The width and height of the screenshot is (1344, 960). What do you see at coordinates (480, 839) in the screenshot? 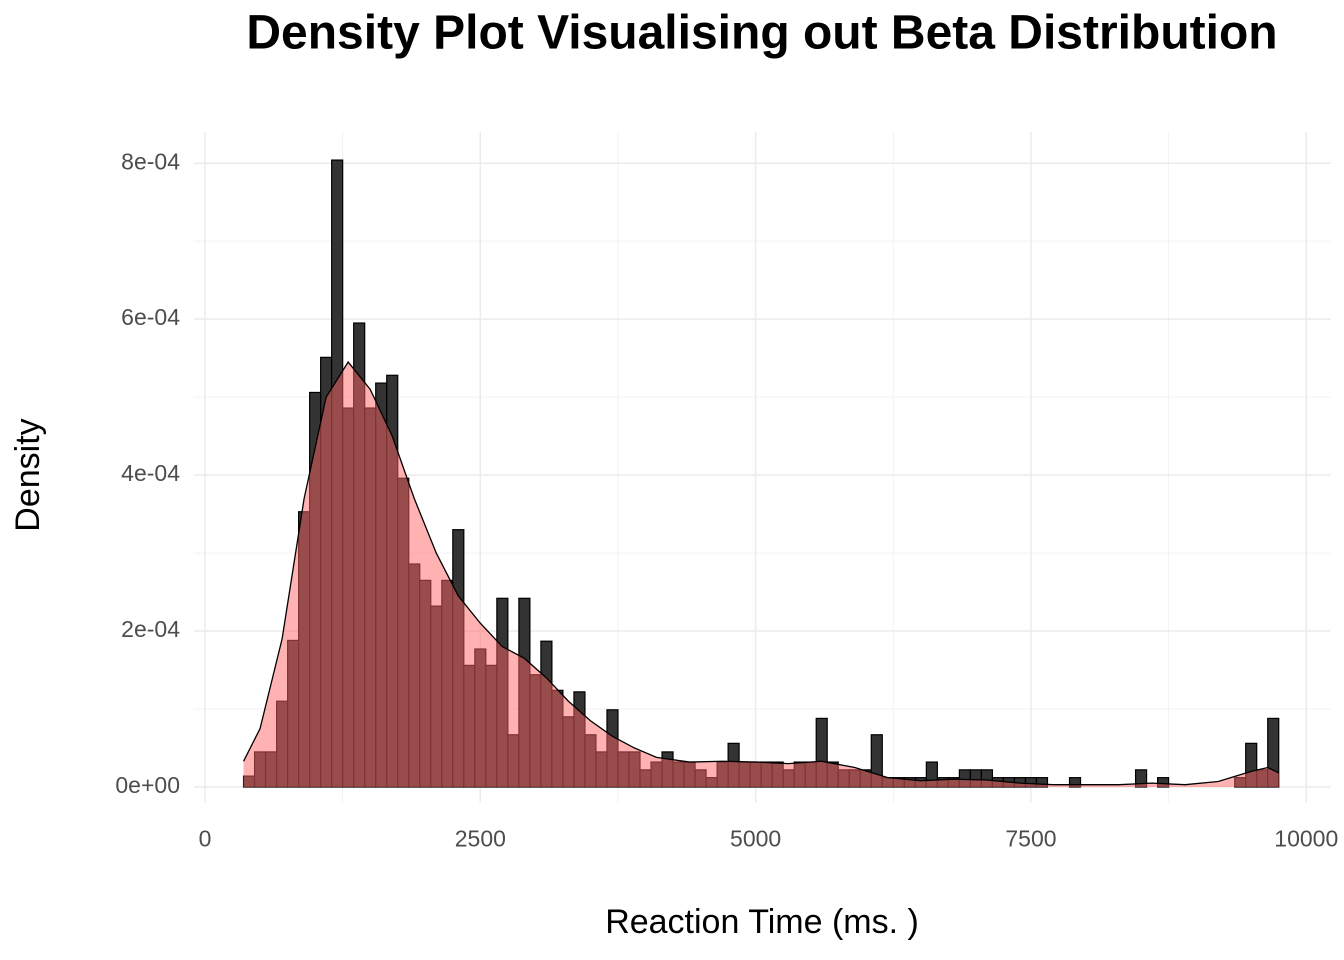
I see `x-tick-label: 2500` at bounding box center [480, 839].